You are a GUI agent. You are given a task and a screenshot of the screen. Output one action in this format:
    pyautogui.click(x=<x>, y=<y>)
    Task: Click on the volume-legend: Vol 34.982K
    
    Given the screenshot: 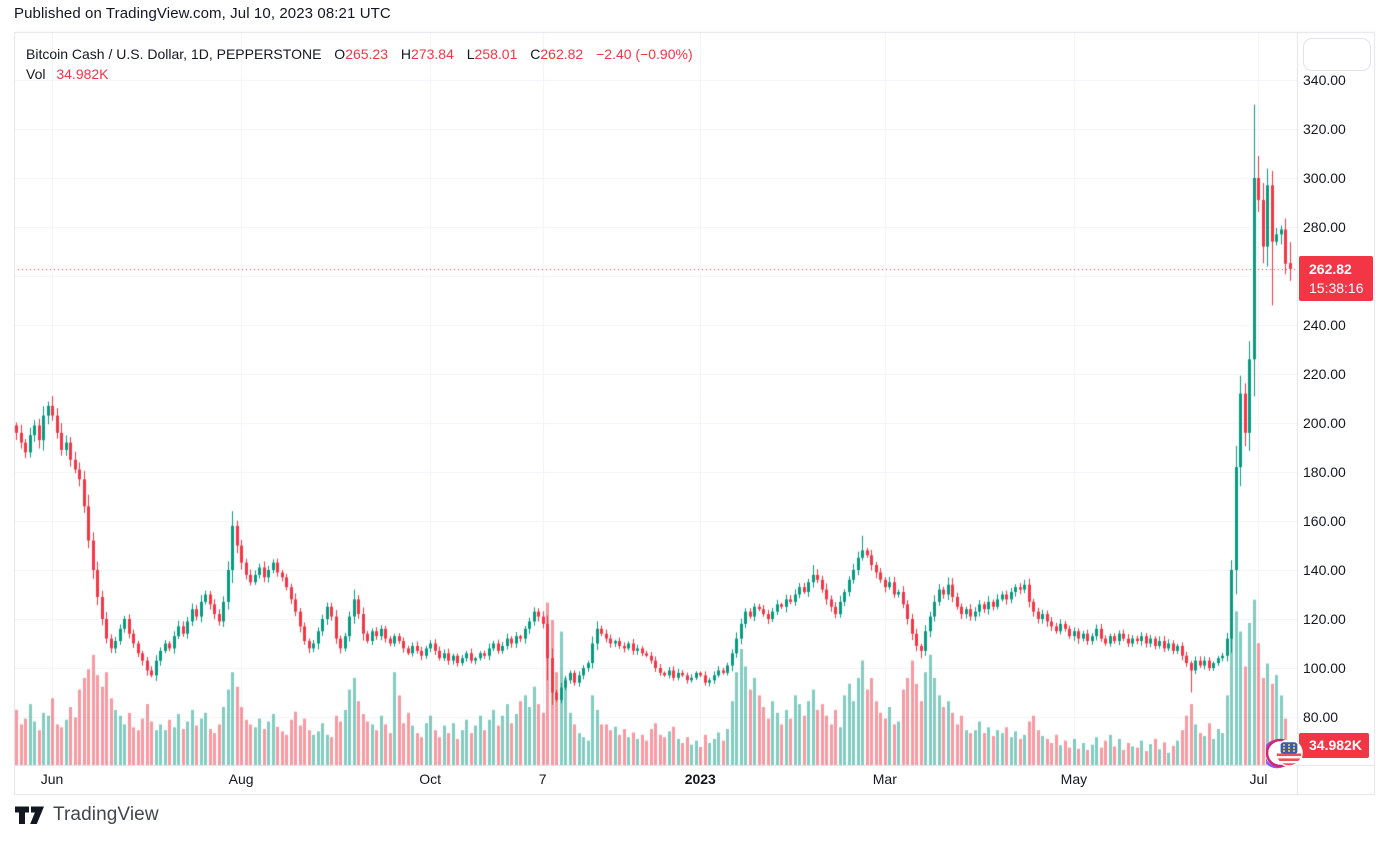 What is the action you would take?
    pyautogui.click(x=67, y=74)
    